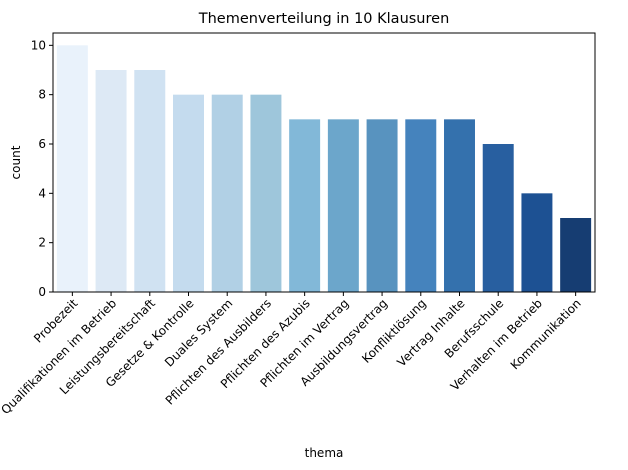 Image resolution: width=628 pixels, height=470 pixels. What do you see at coordinates (430, 332) in the screenshot?
I see `x-tick-label-10: Vertrag Inhalte` at bounding box center [430, 332].